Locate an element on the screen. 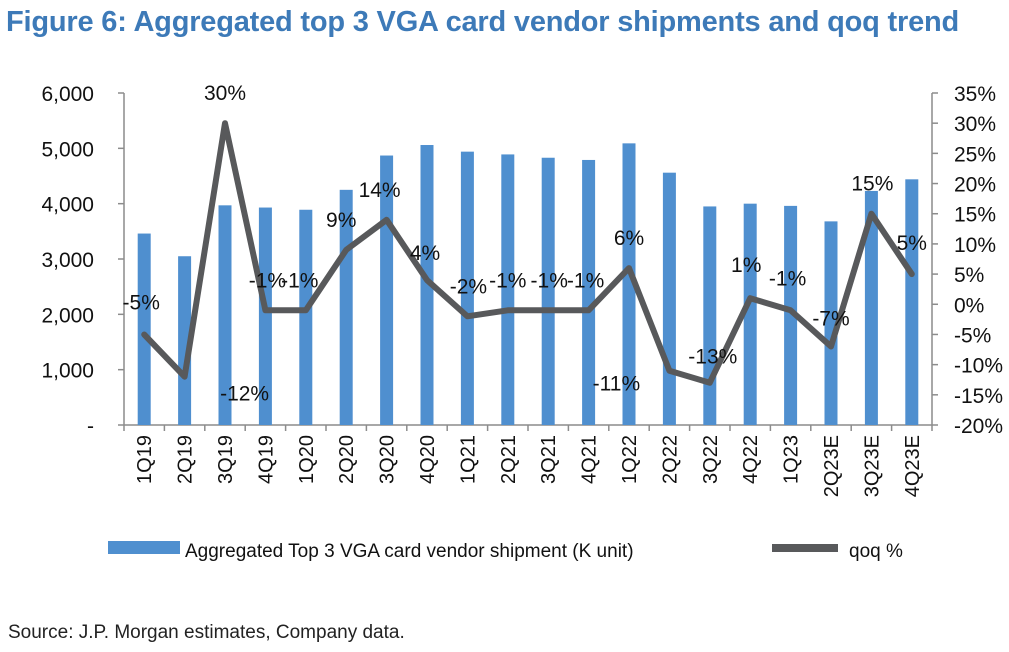 The width and height of the screenshot is (1009, 652). x-axis-tick-label: 4Q23E is located at coordinates (913, 466).